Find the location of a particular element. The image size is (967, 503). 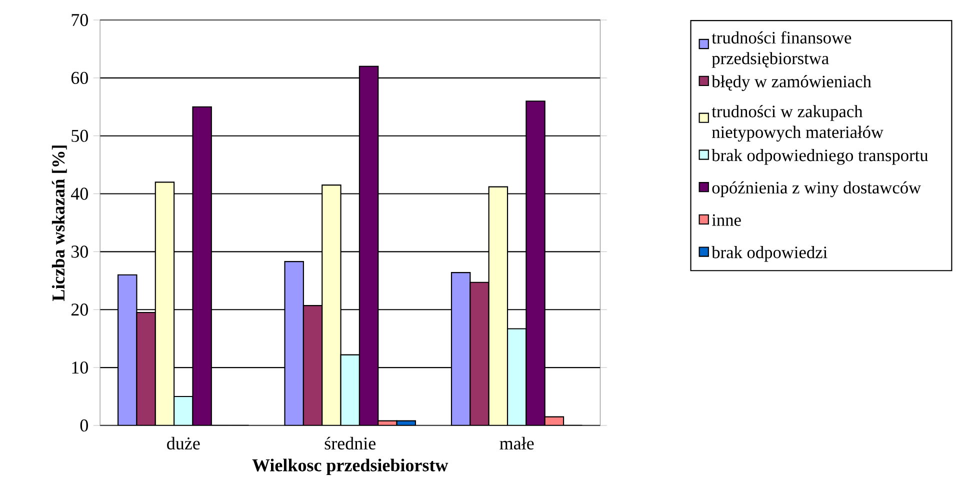

x-tick-label: średnie is located at coordinates (350, 443).